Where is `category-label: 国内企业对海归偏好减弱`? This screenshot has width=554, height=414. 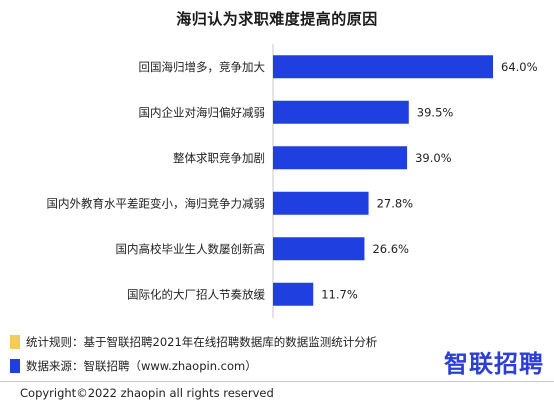 category-label: 国内企业对海归偏好减弱 is located at coordinates (202, 112).